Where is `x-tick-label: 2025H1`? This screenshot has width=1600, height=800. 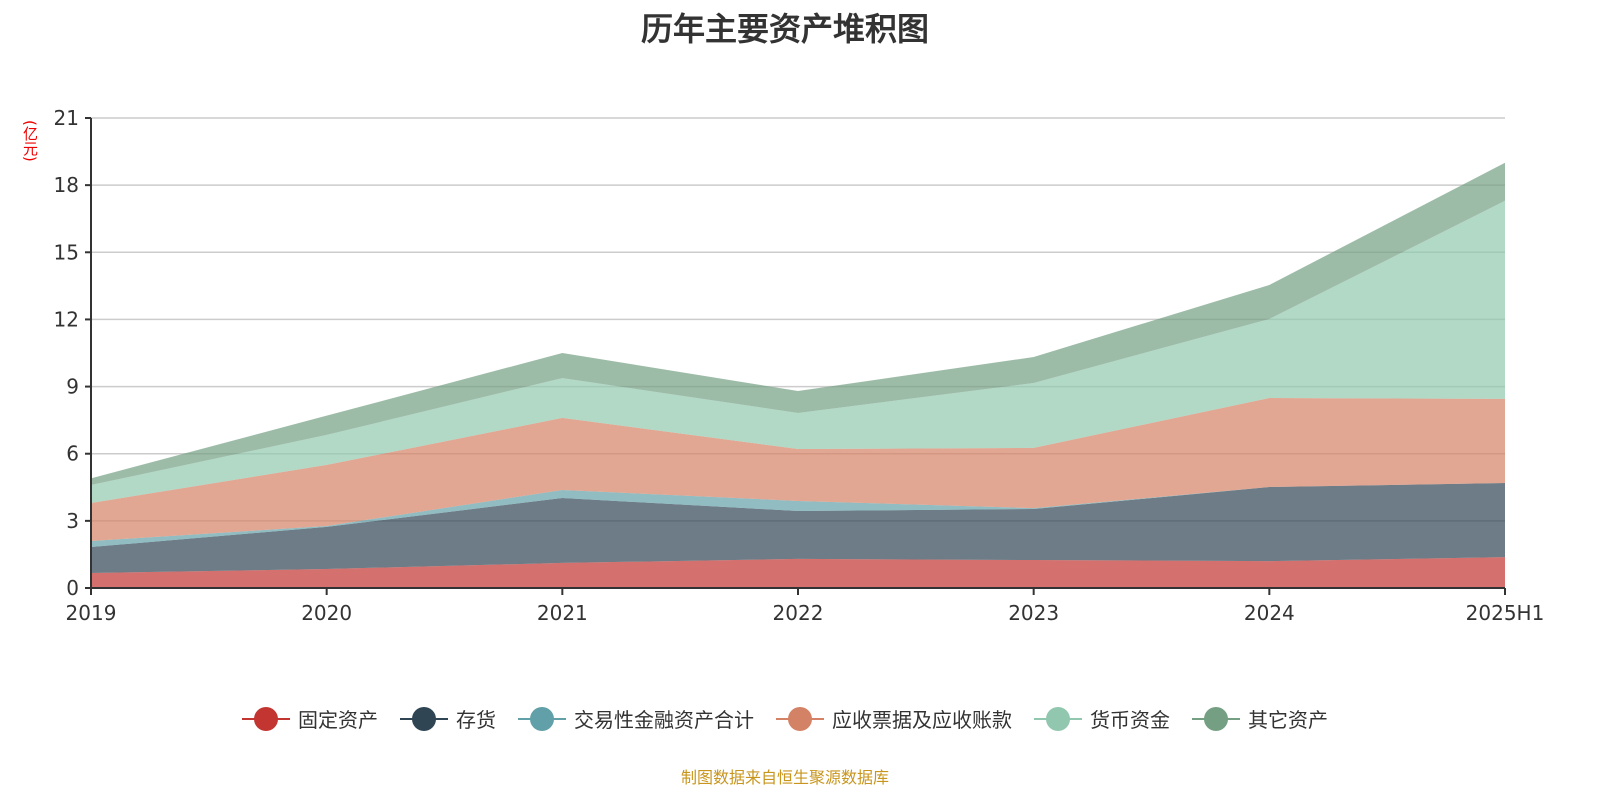 x-tick-label: 2025H1 is located at coordinates (1505, 613).